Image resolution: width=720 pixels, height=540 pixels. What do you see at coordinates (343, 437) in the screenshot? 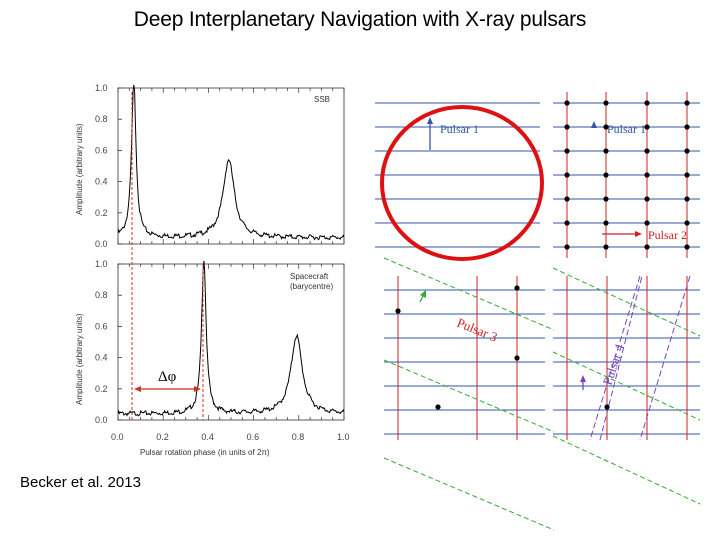
I see `x-tick-label: 1.0` at bounding box center [343, 437].